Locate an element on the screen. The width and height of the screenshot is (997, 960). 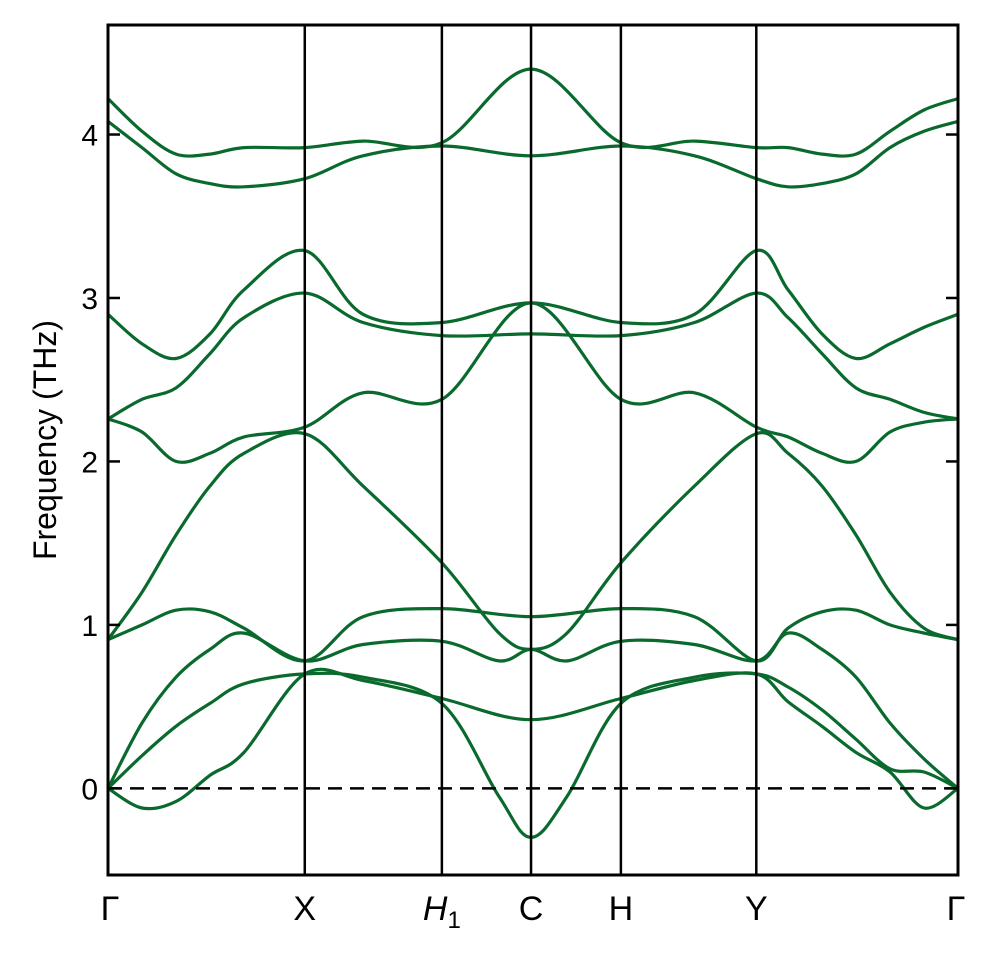
y-tick-label-0: 0 is located at coordinates (89, 789).